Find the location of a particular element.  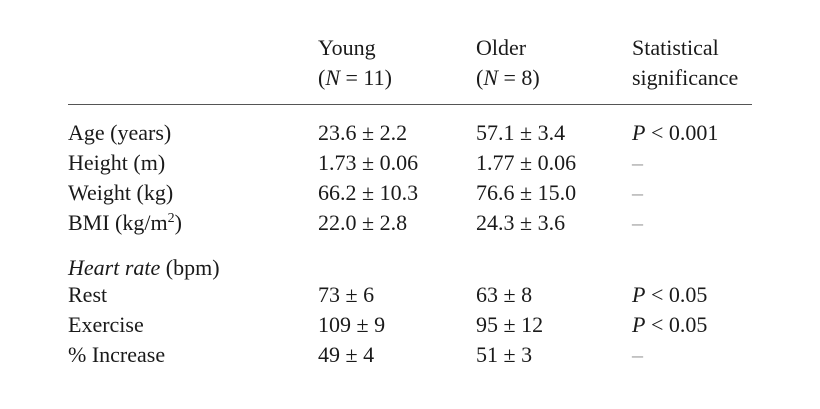

column-header: Young is located at coordinates (347, 48).